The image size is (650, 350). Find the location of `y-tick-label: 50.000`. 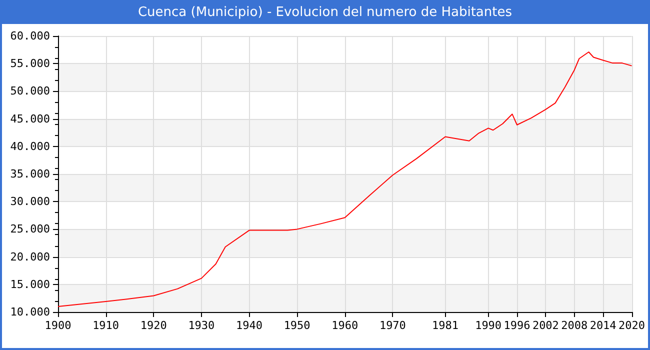

y-tick-label: 50.000 is located at coordinates (30, 91).